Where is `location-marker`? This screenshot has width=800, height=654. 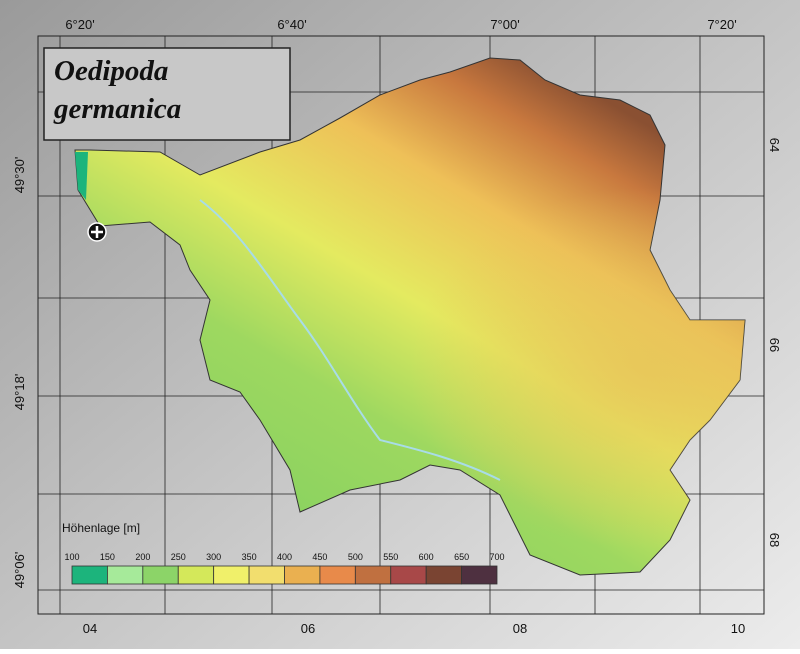
location-marker is located at coordinates (97, 232).